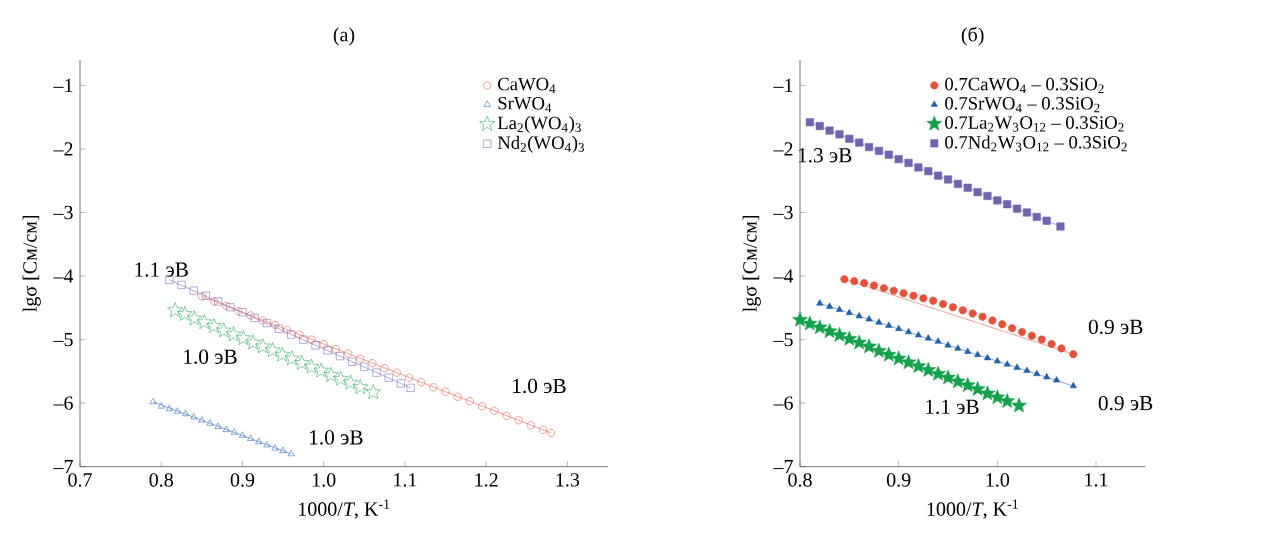 This screenshot has height=540, width=1280. I want to click on y-tick-label: –7, so click(783, 467).